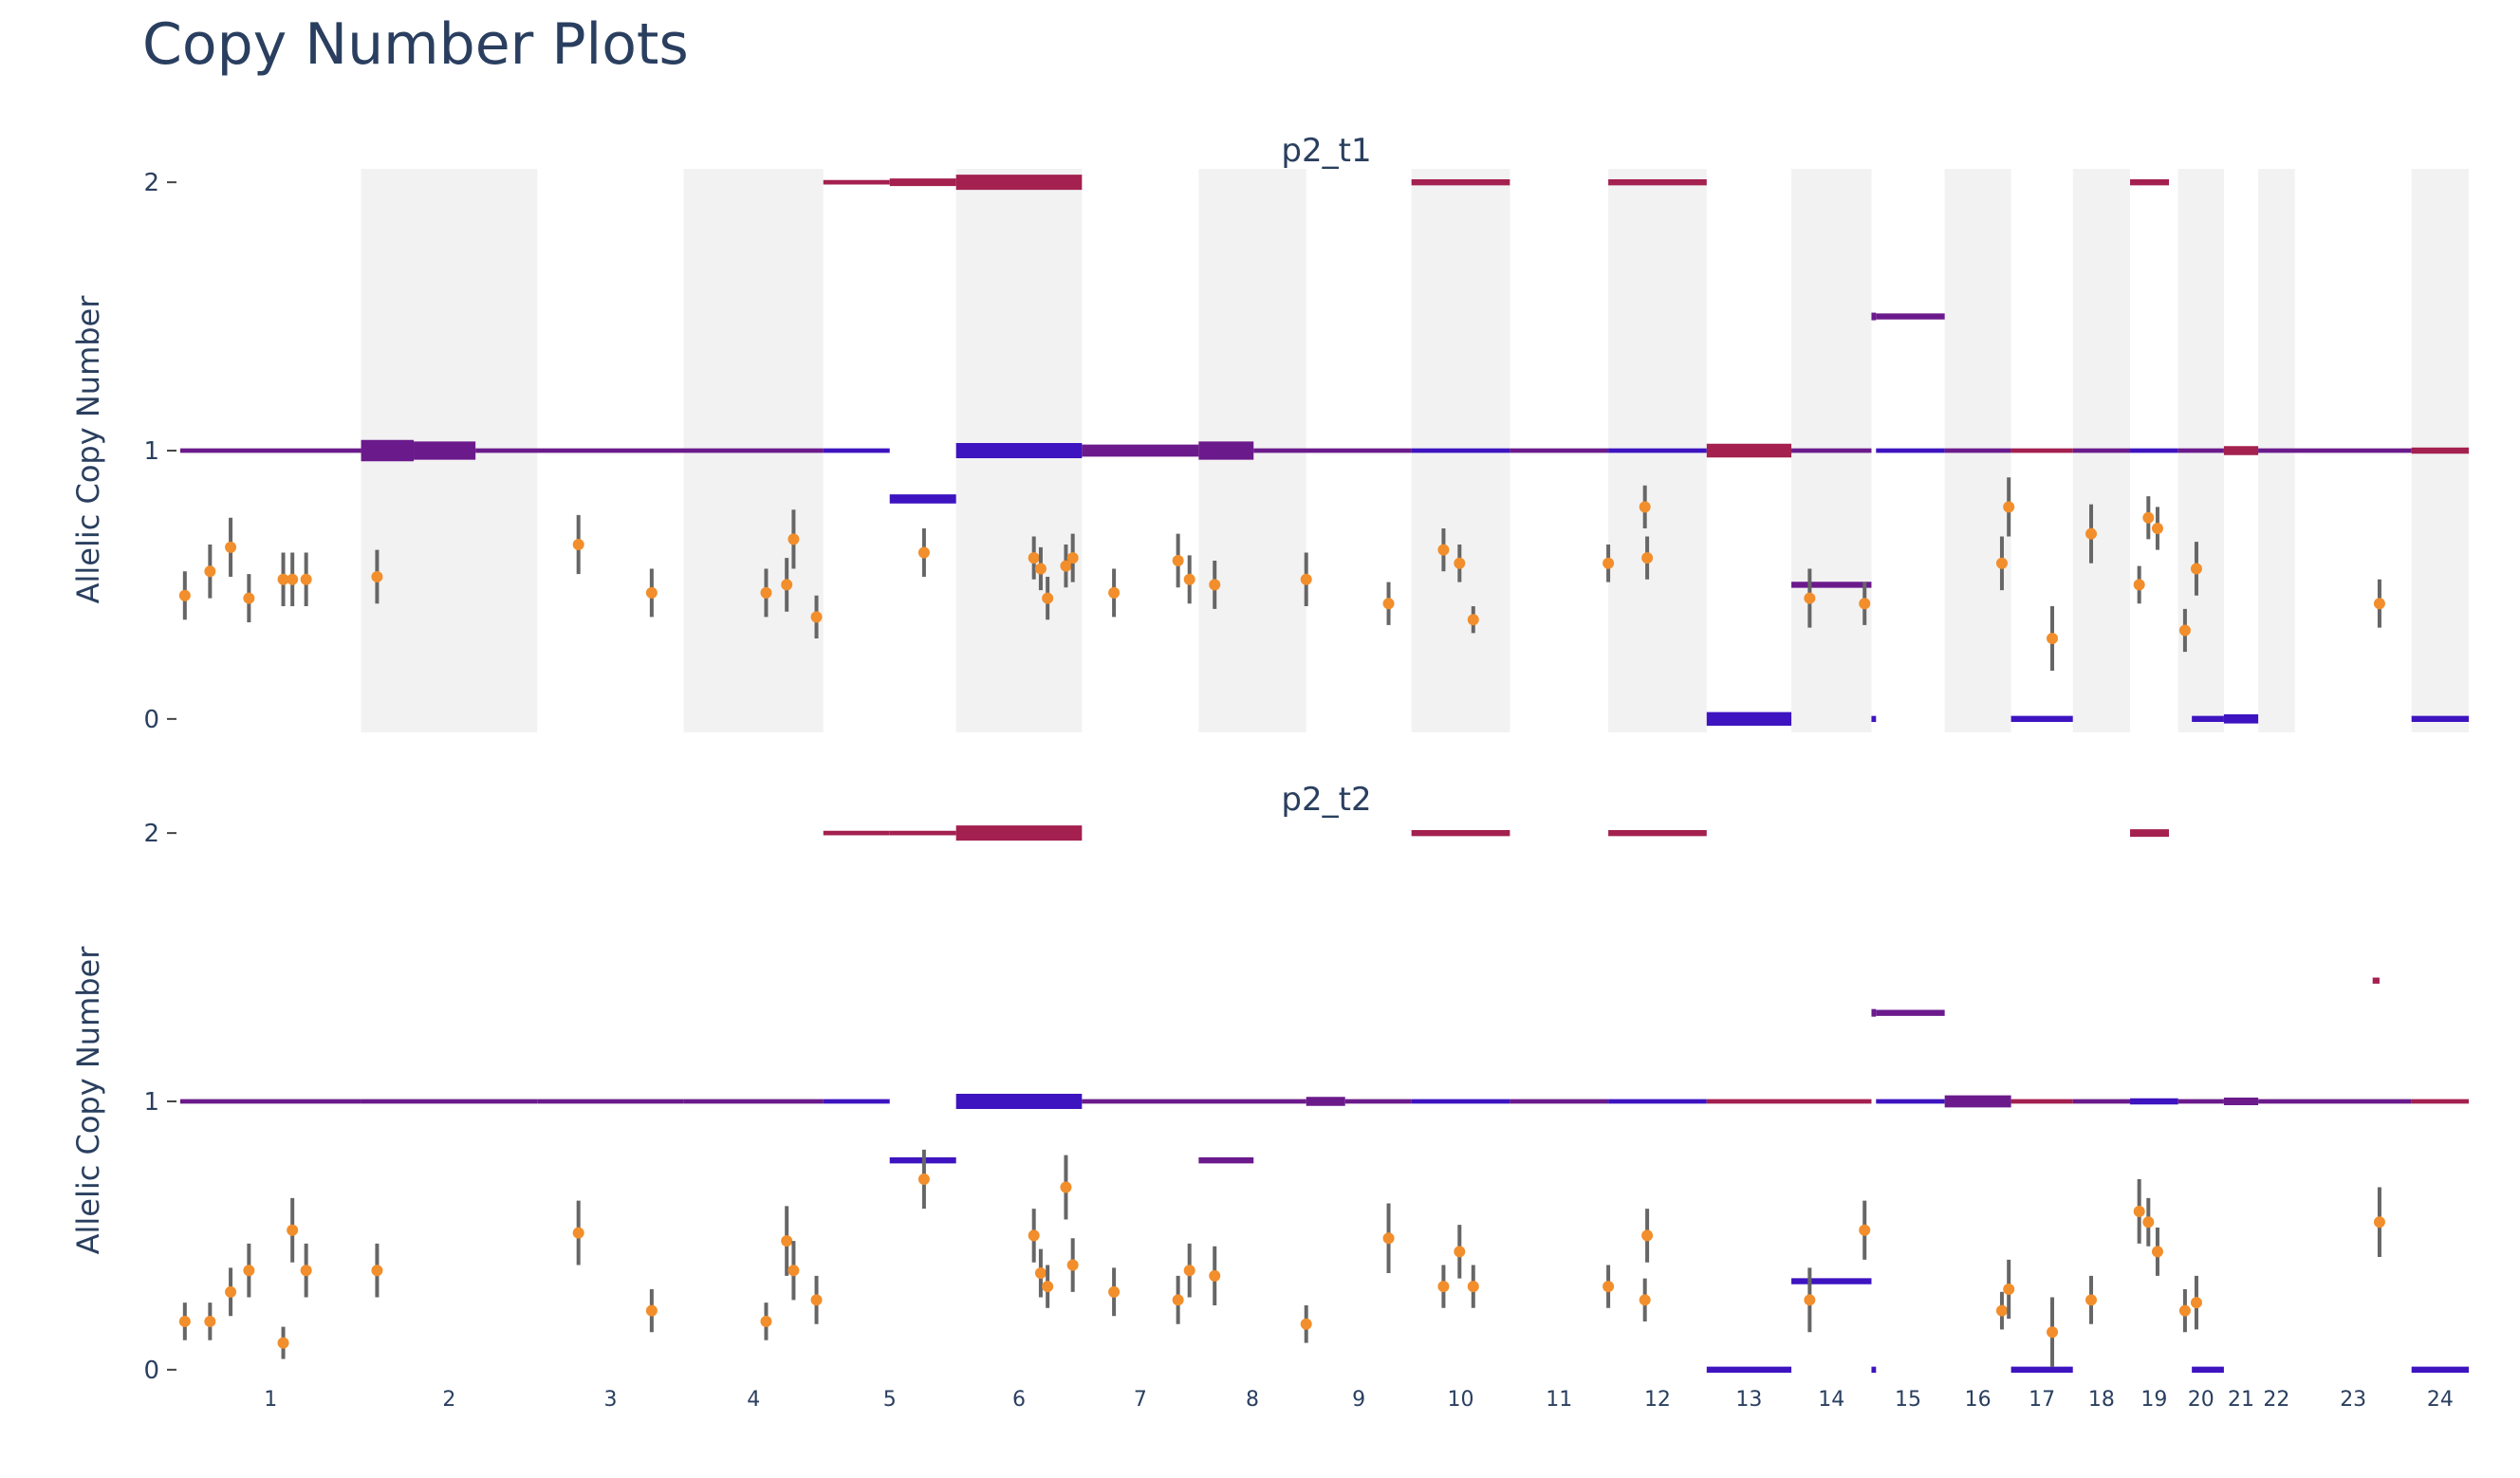 The width and height of the screenshot is (2520, 1478). What do you see at coordinates (1019, 1400) in the screenshot?
I see `x-tick-label: 6` at bounding box center [1019, 1400].